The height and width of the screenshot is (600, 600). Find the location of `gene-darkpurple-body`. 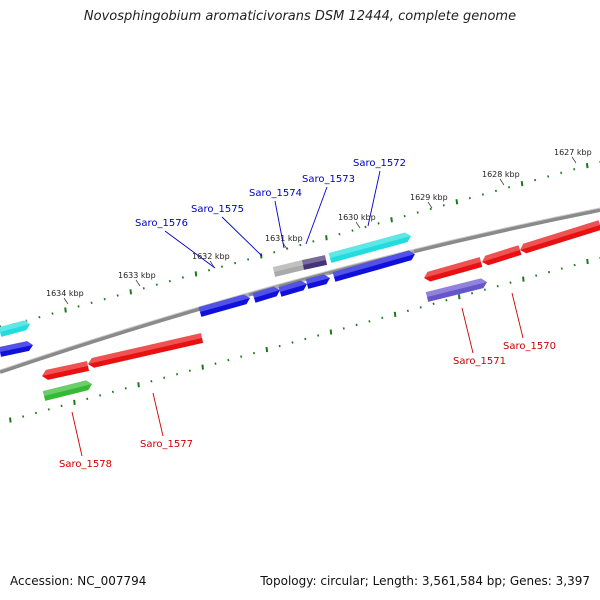

gene-darkpurple-body is located at coordinates (314, 262).